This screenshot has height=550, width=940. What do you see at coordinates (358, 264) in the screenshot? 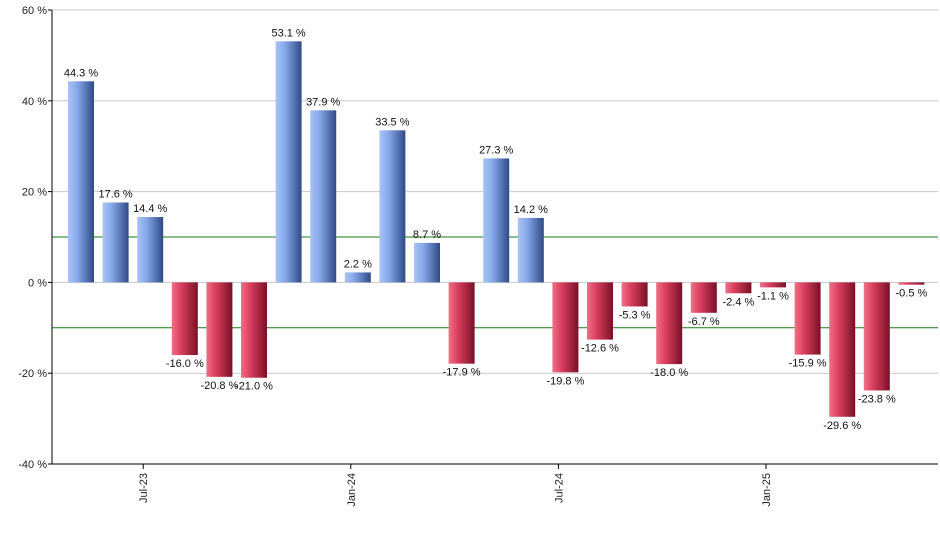
I see `data-label: 2.2 %` at bounding box center [358, 264].